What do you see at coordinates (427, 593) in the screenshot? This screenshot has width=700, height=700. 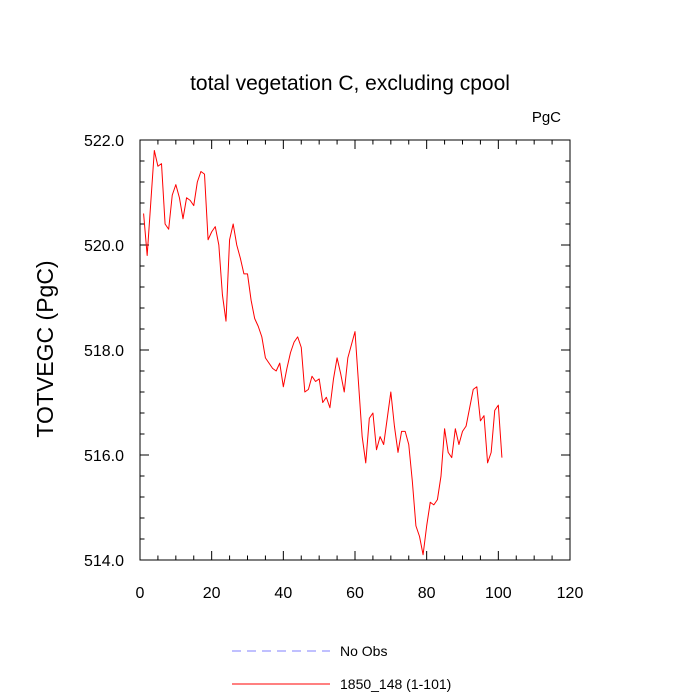 I see `x-tick-label: 80` at bounding box center [427, 593].